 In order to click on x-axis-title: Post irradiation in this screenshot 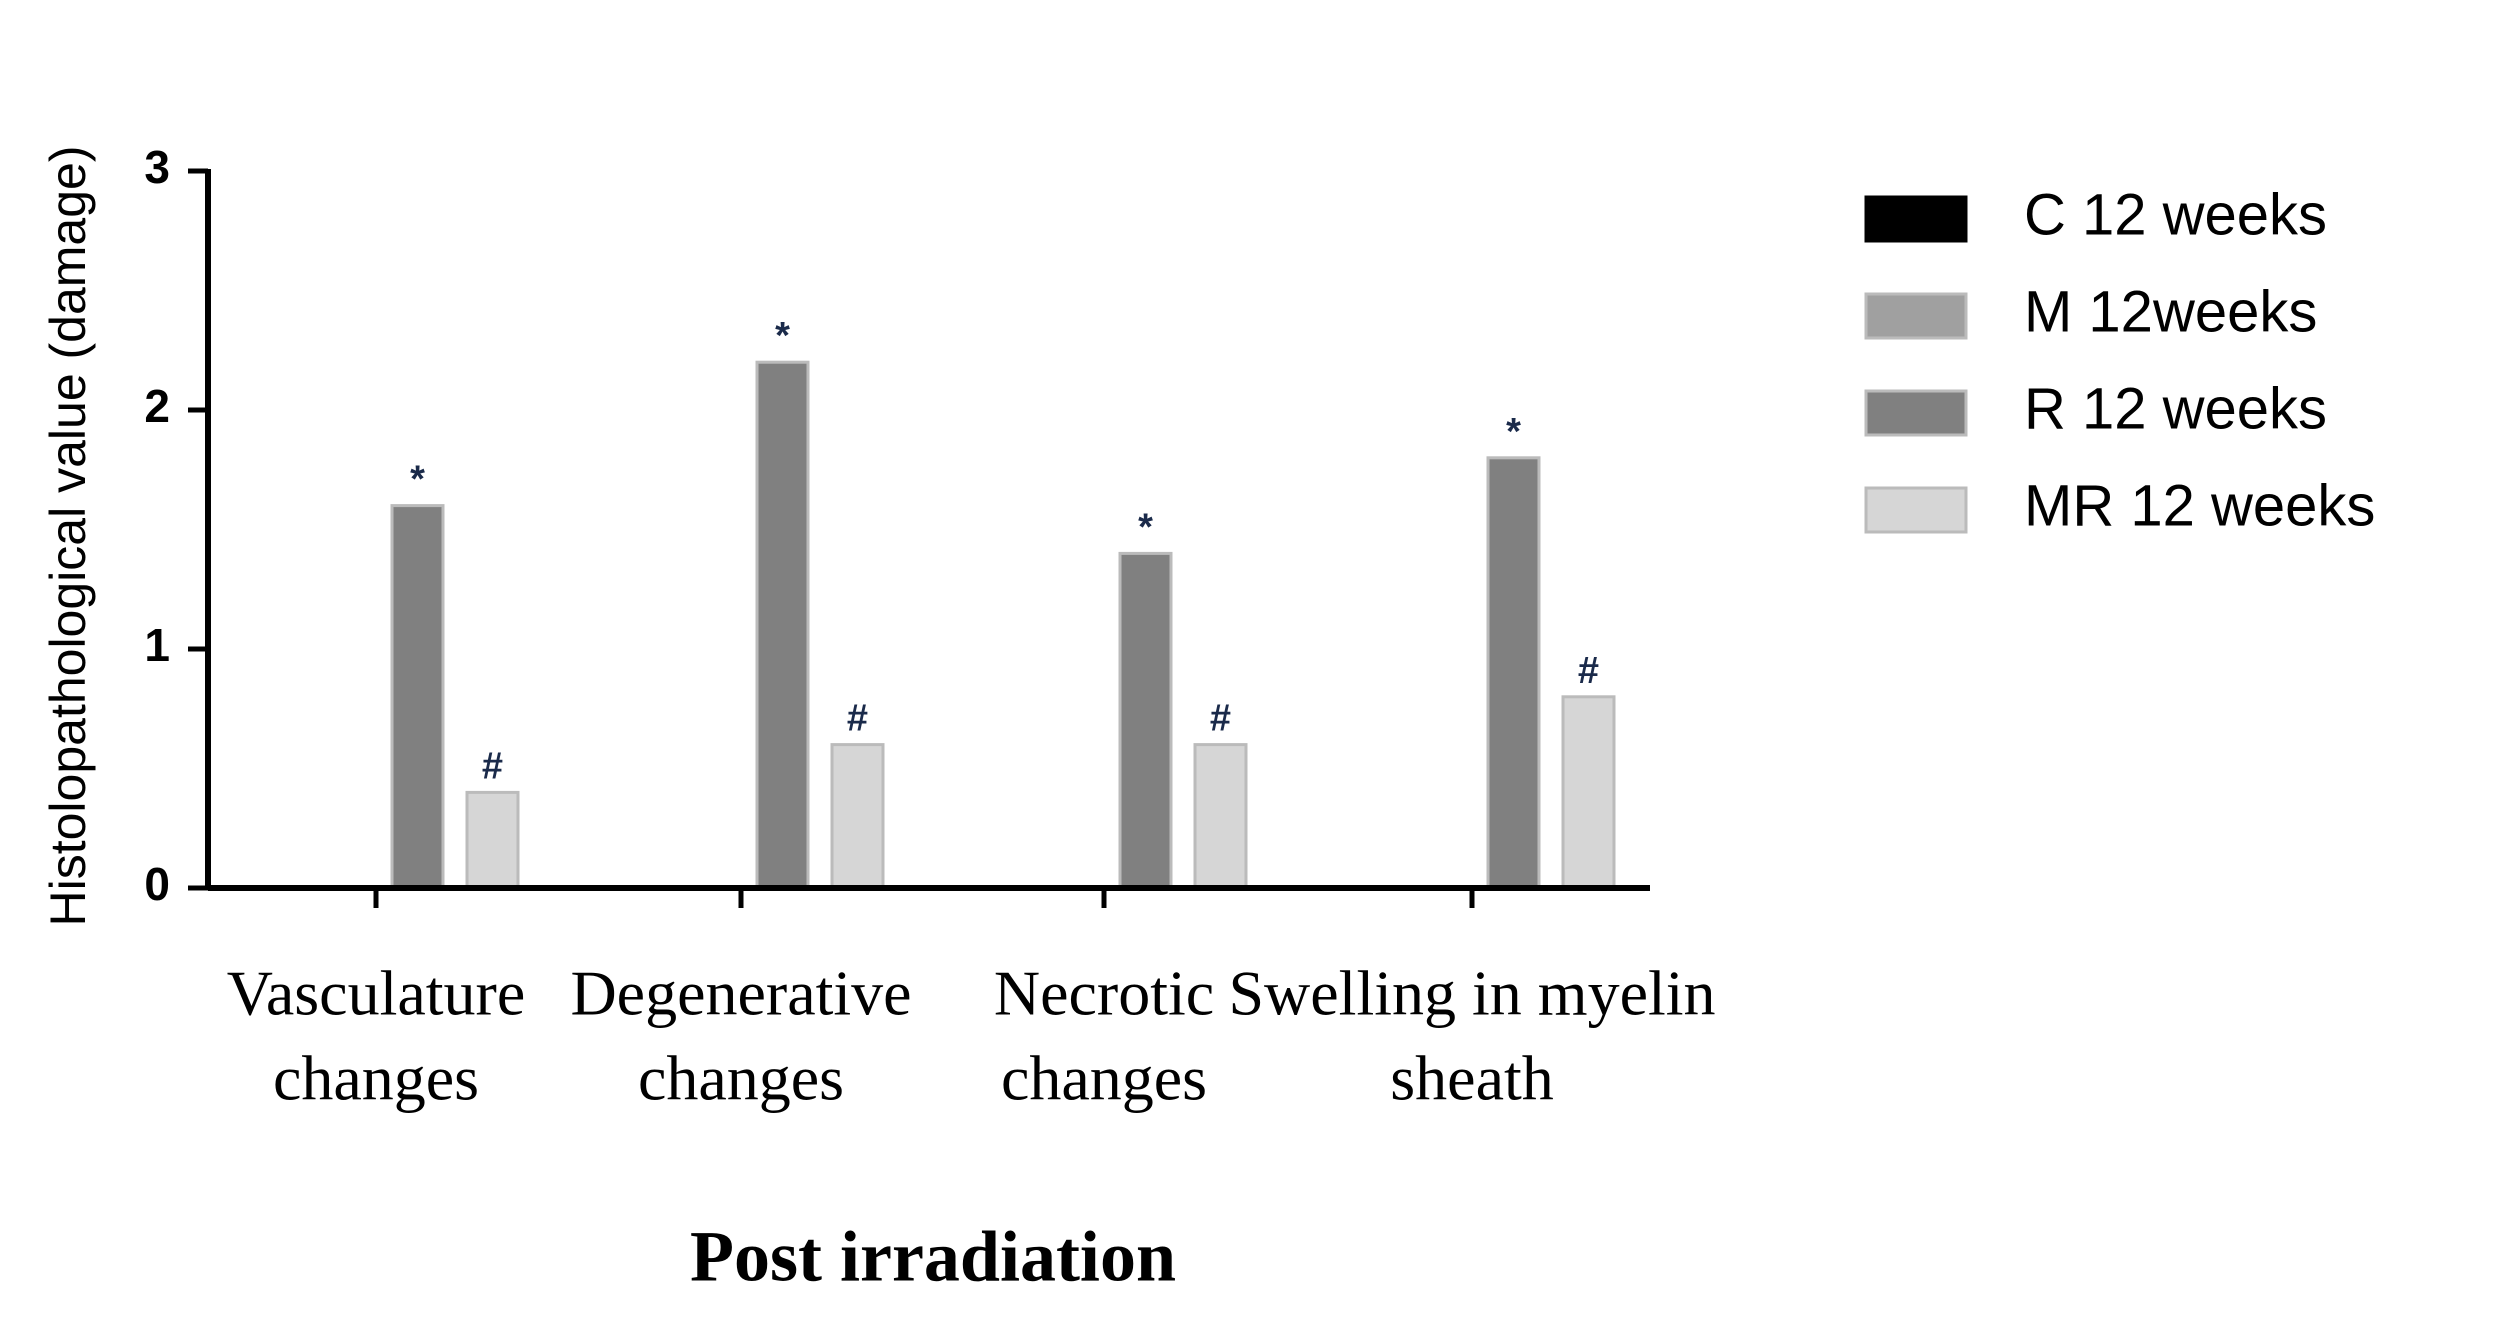, I will do `click(933, 1257)`.